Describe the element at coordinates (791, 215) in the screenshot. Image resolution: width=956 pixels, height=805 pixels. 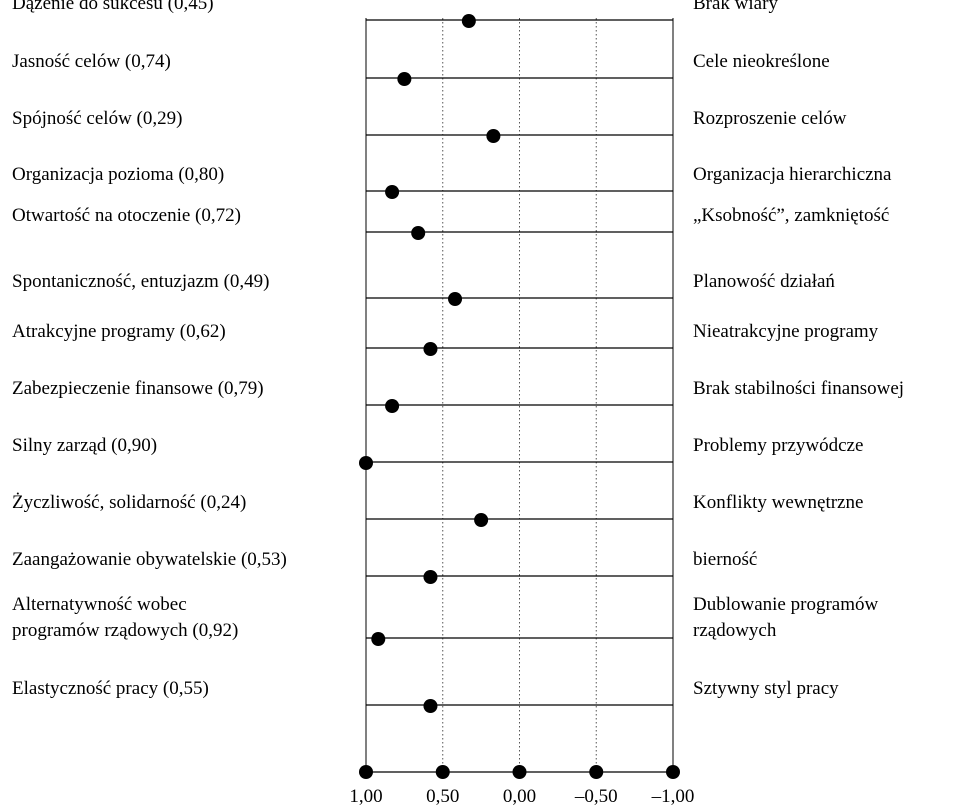
I see `row-label-negative: „Ksobność”, zamkniętość` at that location.